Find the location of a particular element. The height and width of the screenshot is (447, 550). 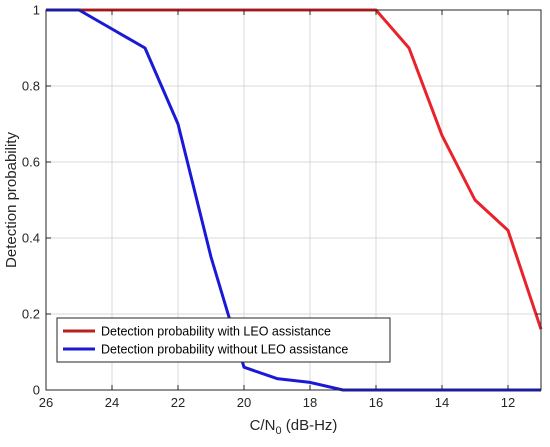

x-tick-label: 14 is located at coordinates (442, 402).